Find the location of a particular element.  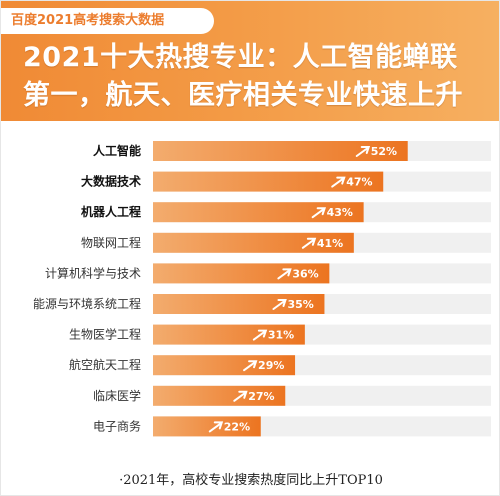

source-badge: 百度2021高考搜索大数据 is located at coordinates (107, 21).